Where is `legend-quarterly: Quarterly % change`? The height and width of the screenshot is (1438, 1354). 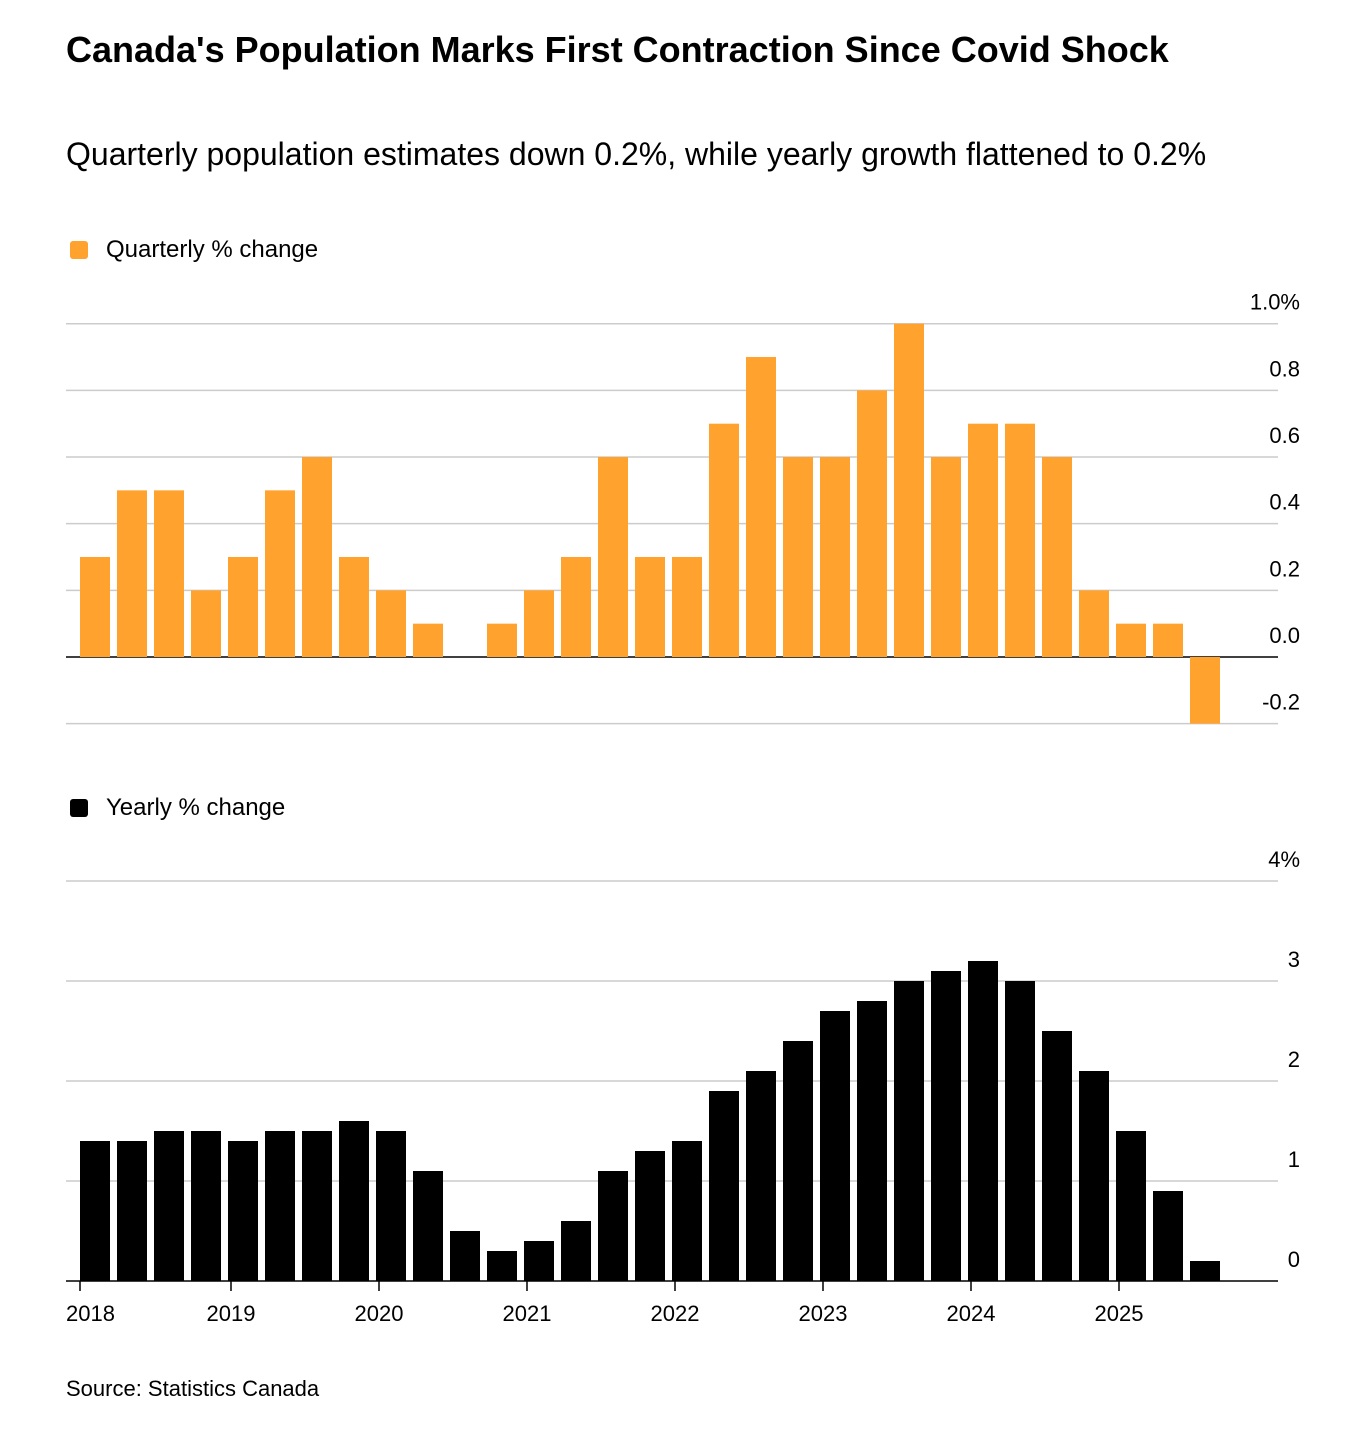
legend-quarterly: Quarterly % change is located at coordinates (194, 250).